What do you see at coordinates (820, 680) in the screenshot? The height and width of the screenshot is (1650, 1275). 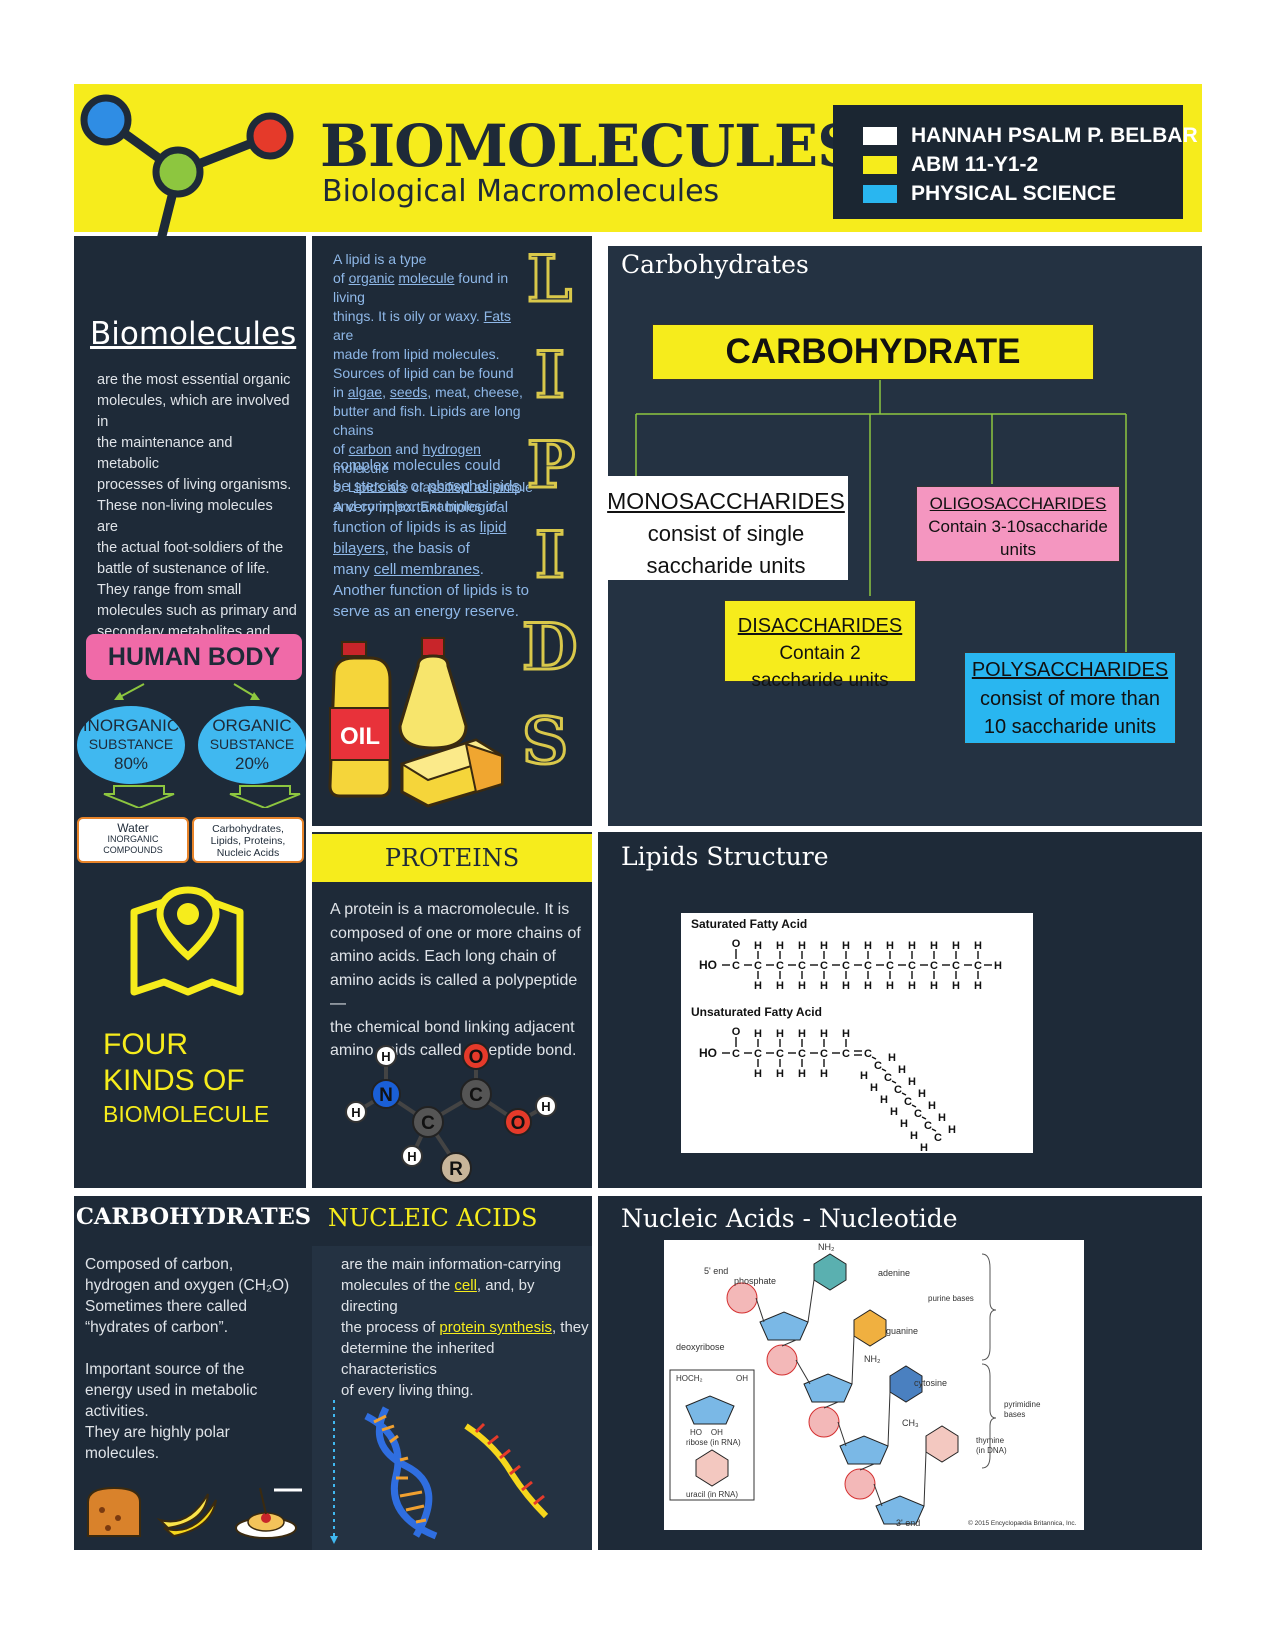 I see `di-line2: saccharide units` at bounding box center [820, 680].